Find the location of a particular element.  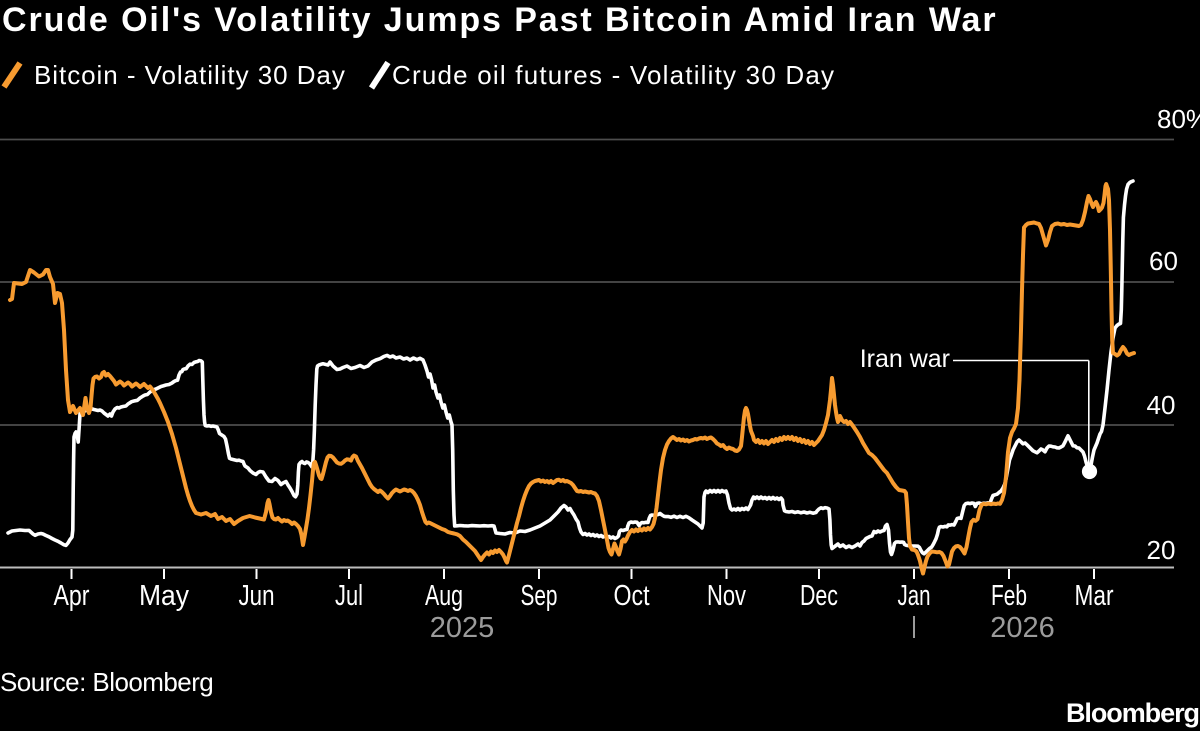

svg-text: Jan is located at coordinates (914, 596).